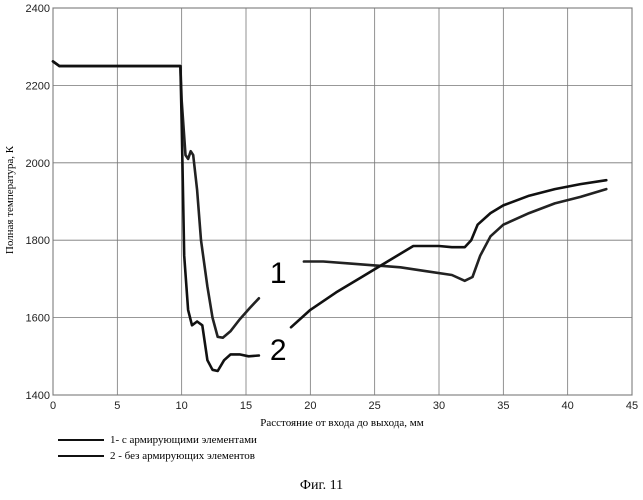 This screenshot has height=500, width=643. Describe the element at coordinates (117, 406) in the screenshot. I see `x-tick-label: 5` at that location.